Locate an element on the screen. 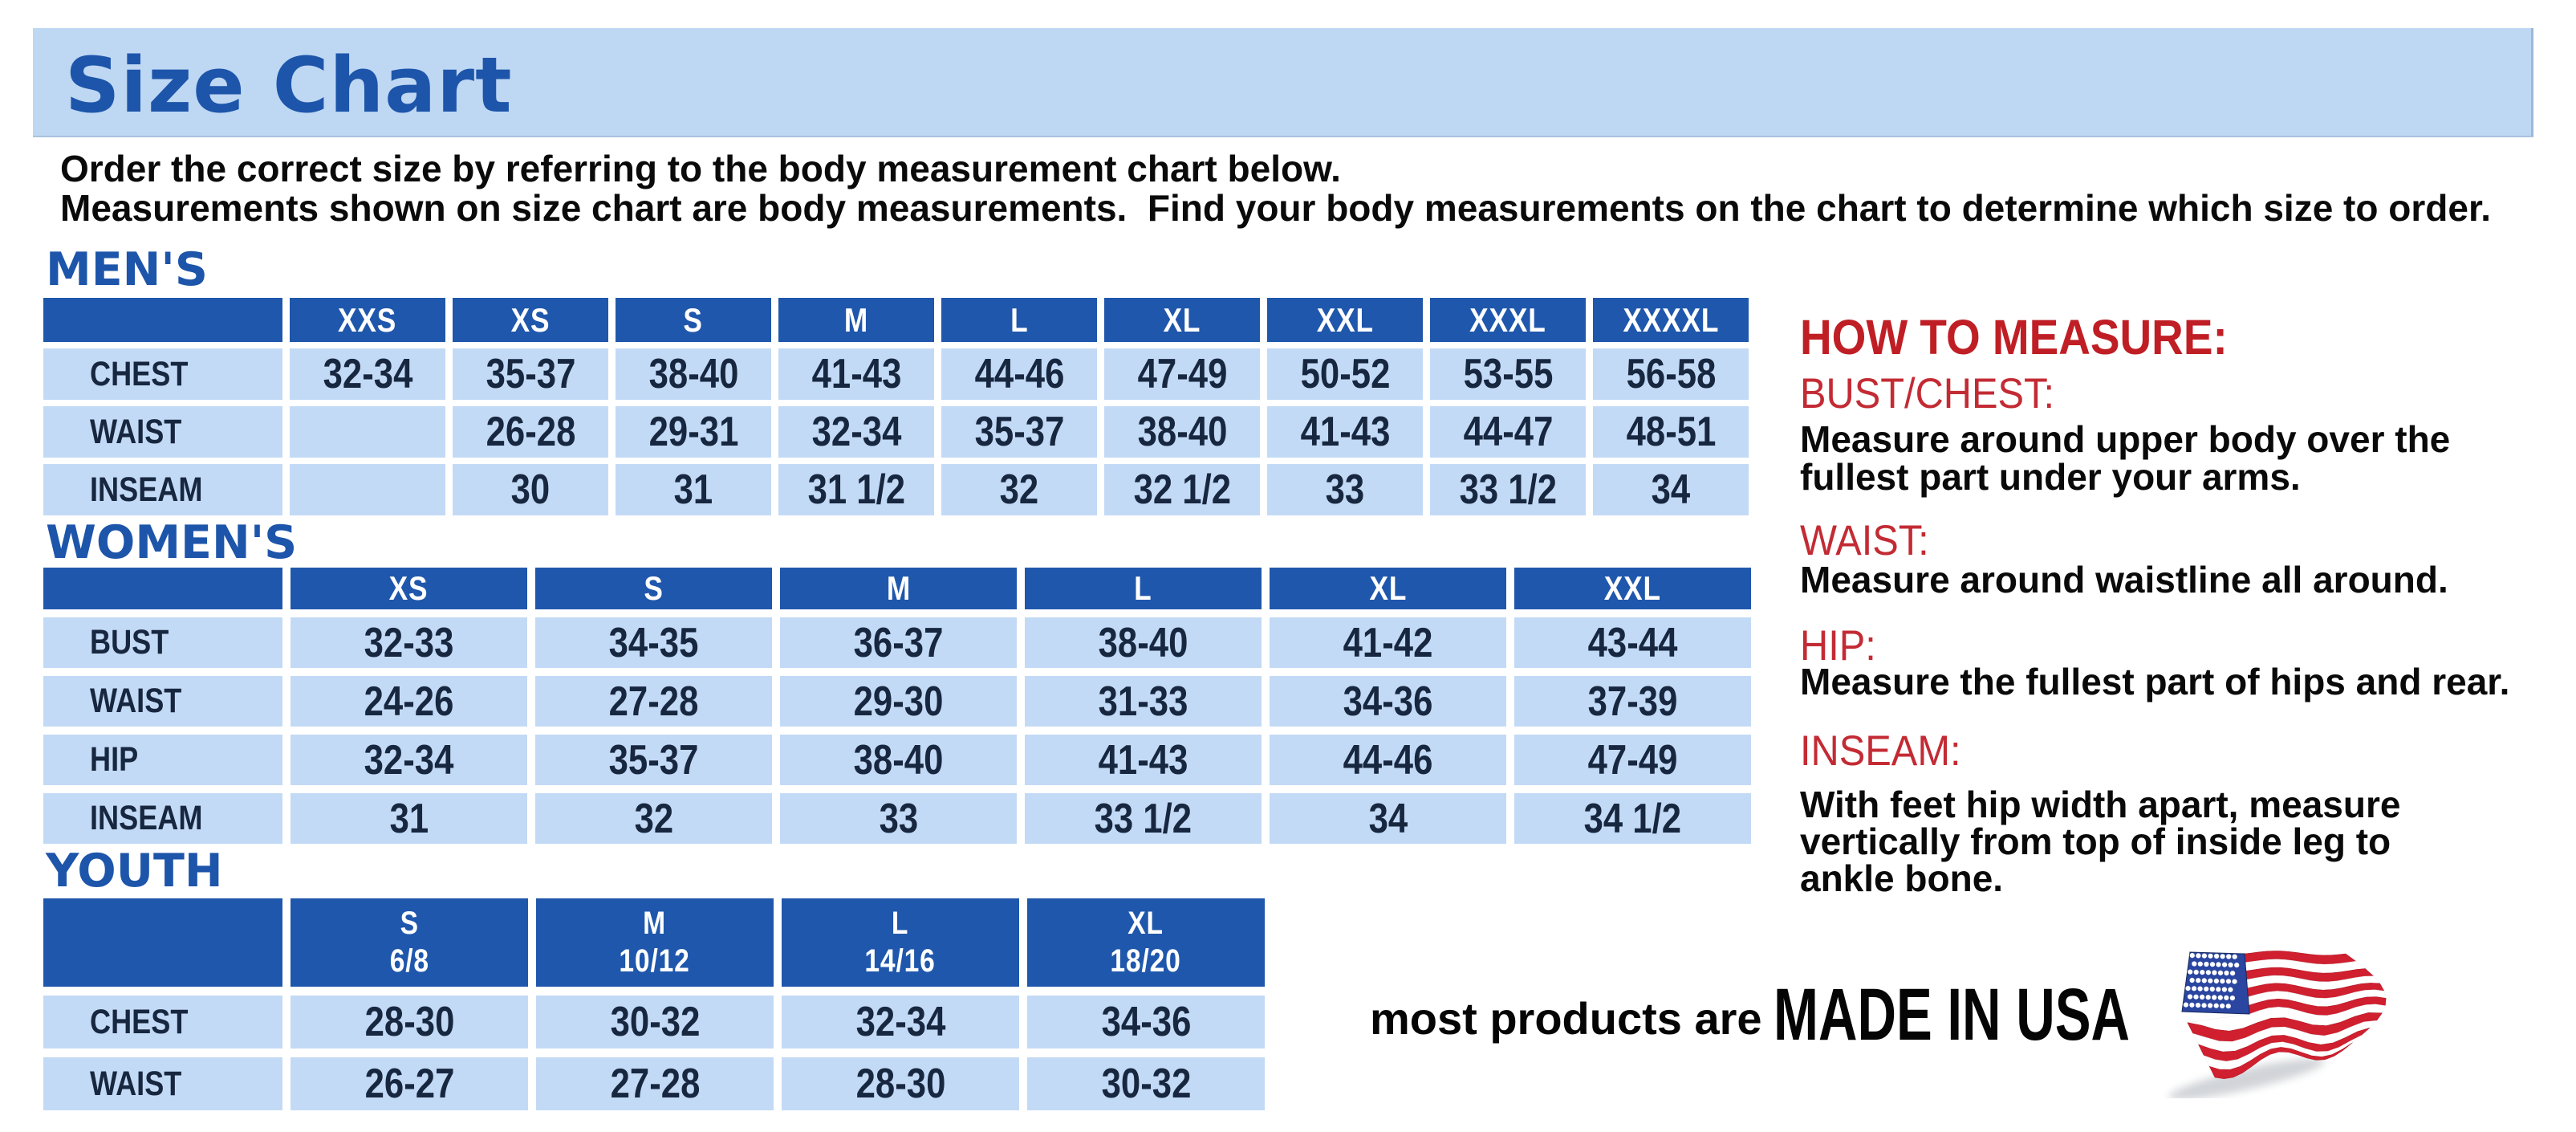  cell-value: 38-40 is located at coordinates (1182, 432).